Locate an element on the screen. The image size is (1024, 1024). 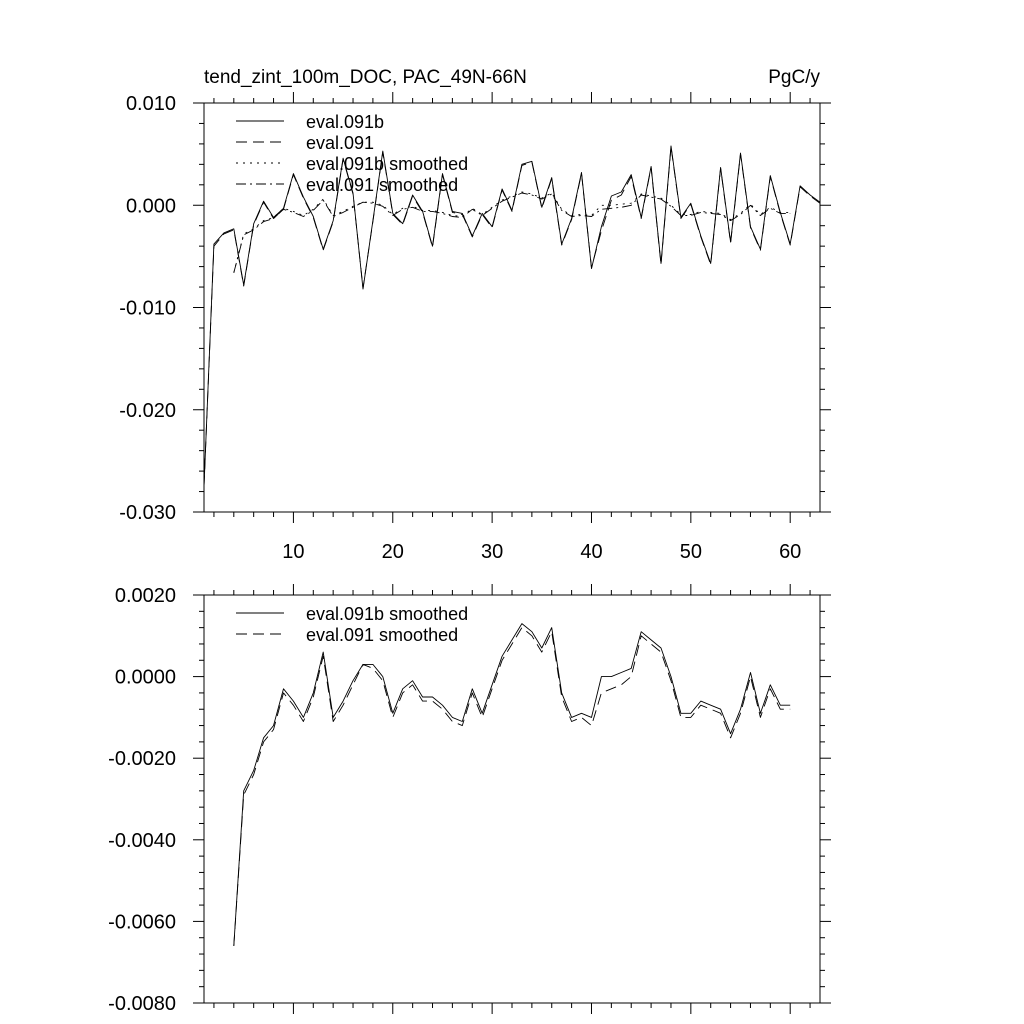
series-line-eval-091b-smoothed is located at coordinates (512, 232).